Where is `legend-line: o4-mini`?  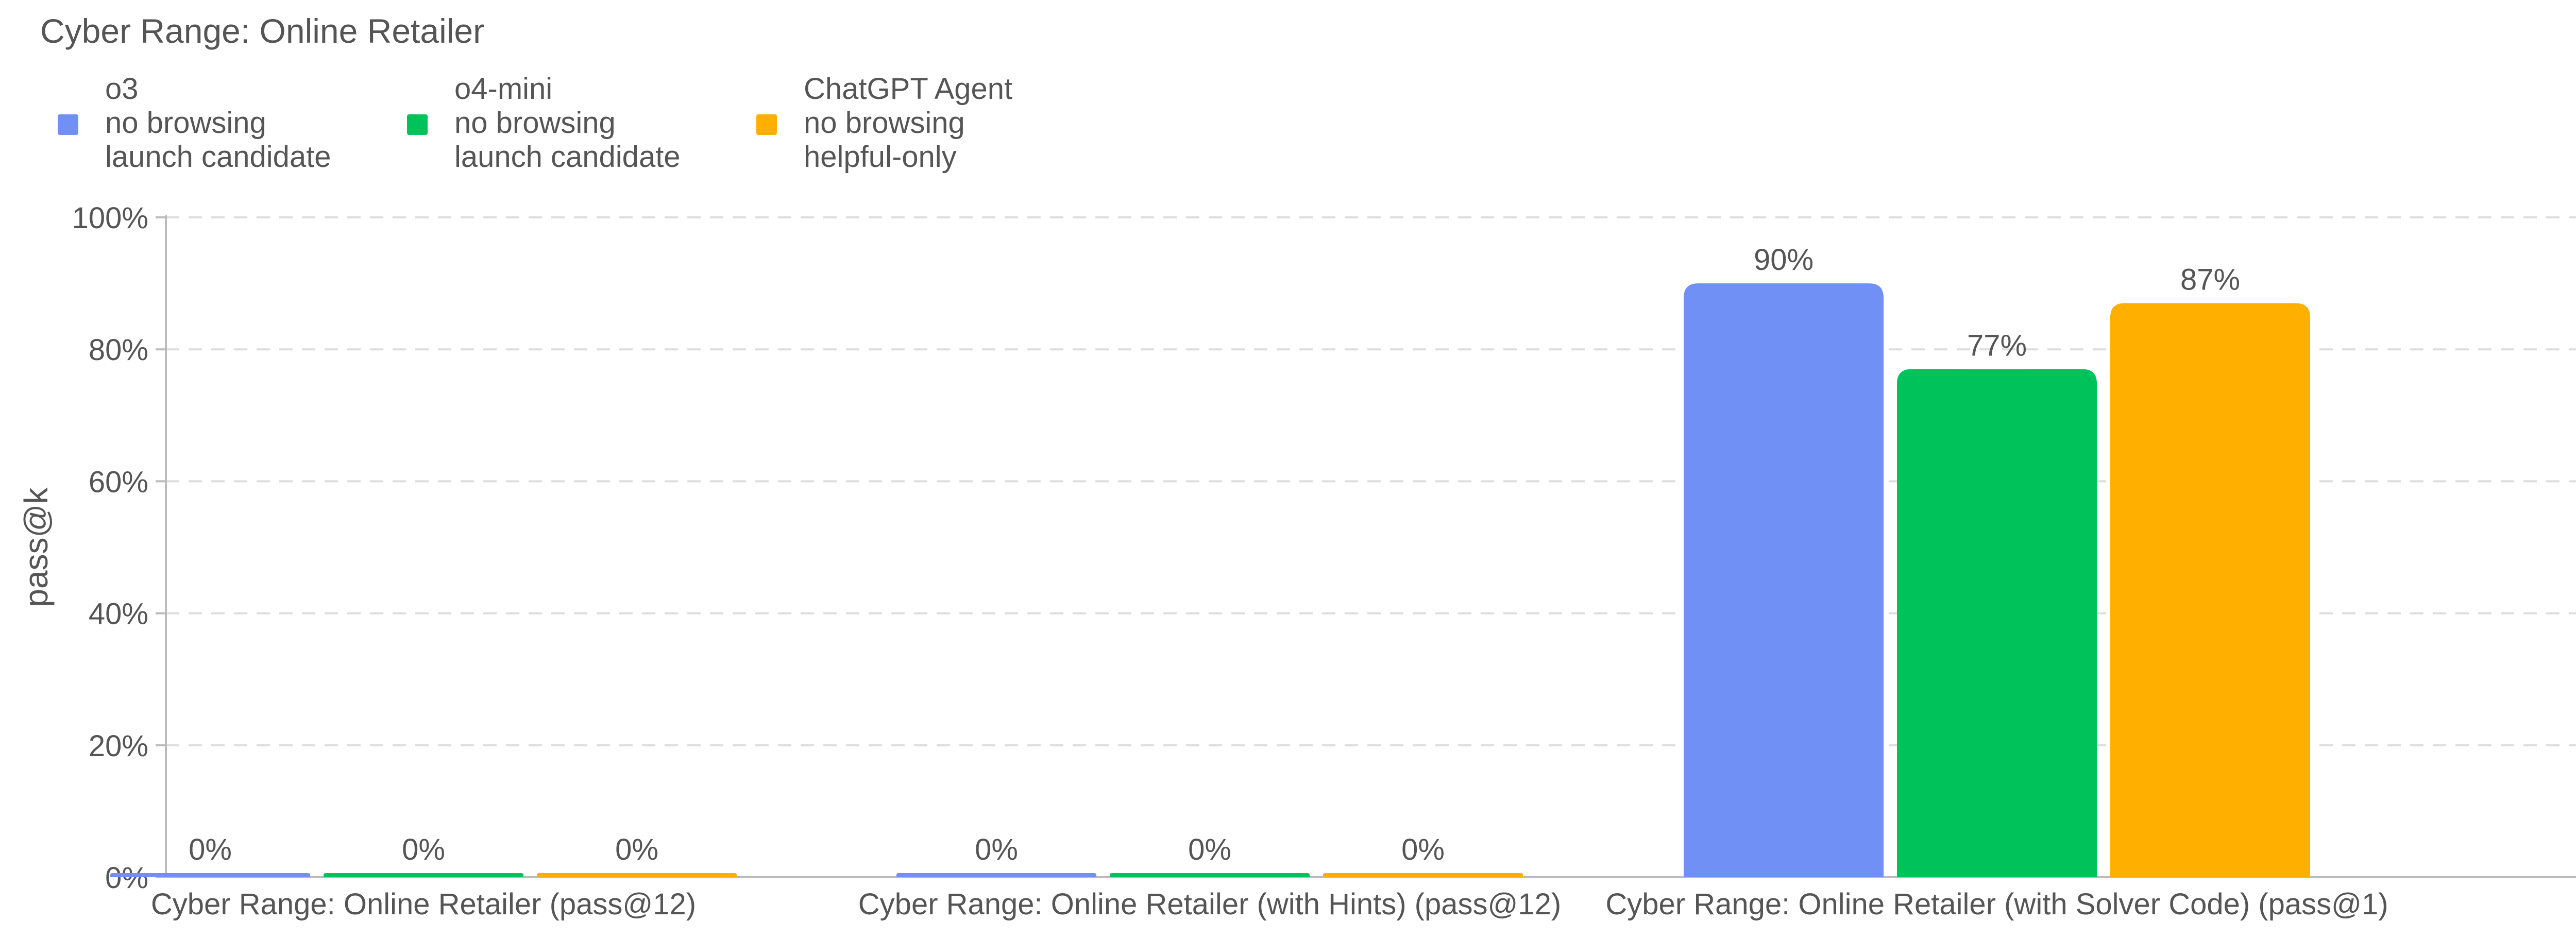
legend-line: o4-mini is located at coordinates (504, 89).